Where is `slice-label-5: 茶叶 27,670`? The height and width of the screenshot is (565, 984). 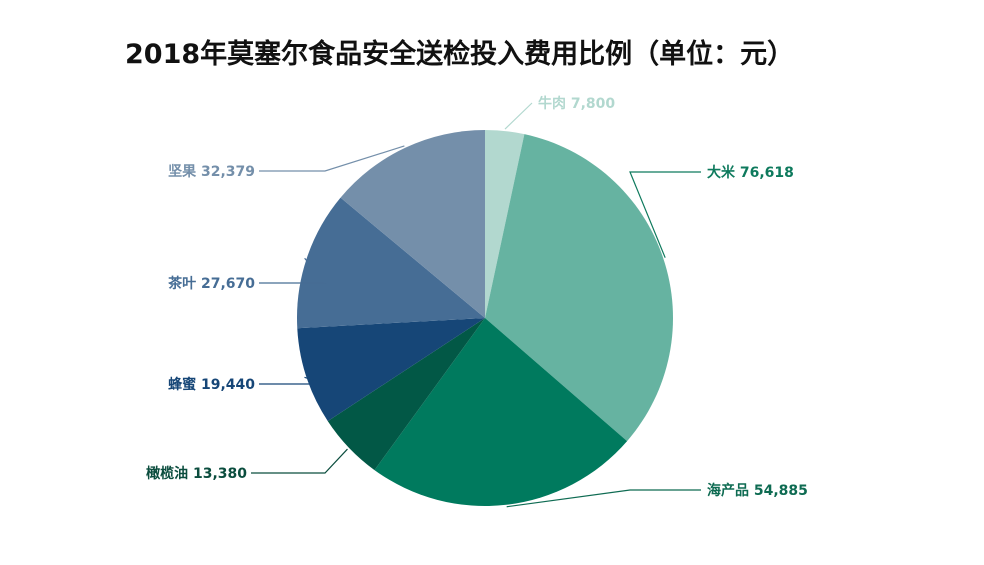 slice-label-5: 茶叶 27,670 is located at coordinates (211, 283).